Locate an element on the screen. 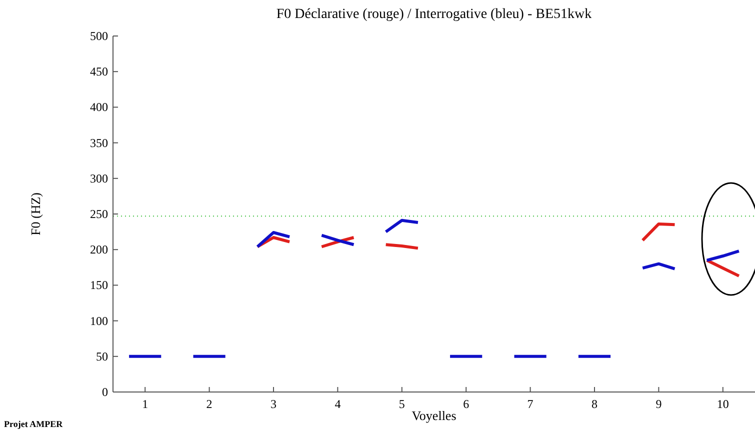 This screenshot has height=432, width=755. y-tick-label: 450 is located at coordinates (99, 71).